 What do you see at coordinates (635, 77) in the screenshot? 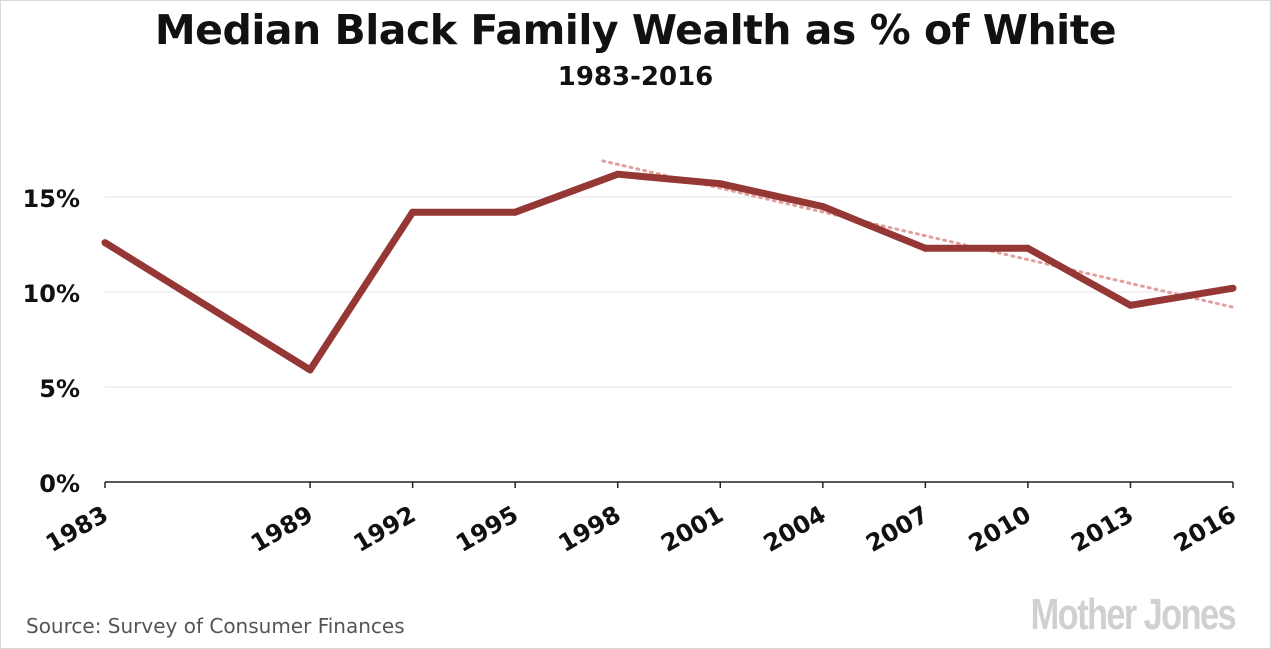
I see `chart-subtitle: 1983-2016` at bounding box center [635, 77].